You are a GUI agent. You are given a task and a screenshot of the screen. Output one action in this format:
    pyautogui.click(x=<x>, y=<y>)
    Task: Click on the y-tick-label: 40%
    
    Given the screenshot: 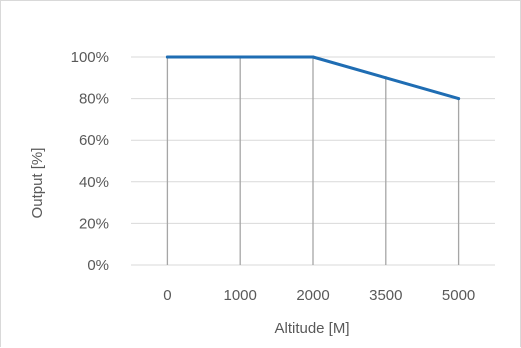 What is the action you would take?
    pyautogui.click(x=94, y=182)
    